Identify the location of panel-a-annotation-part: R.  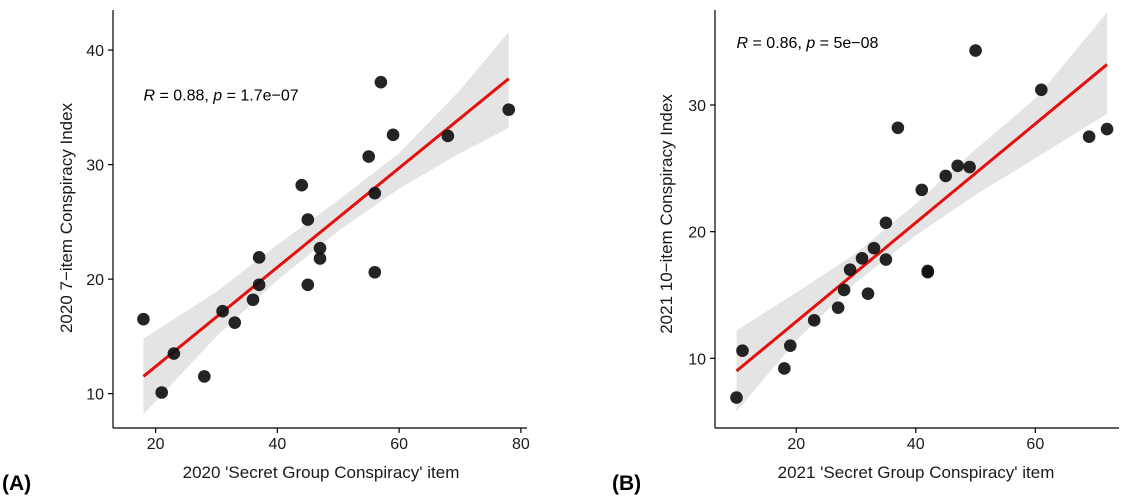
(149, 95).